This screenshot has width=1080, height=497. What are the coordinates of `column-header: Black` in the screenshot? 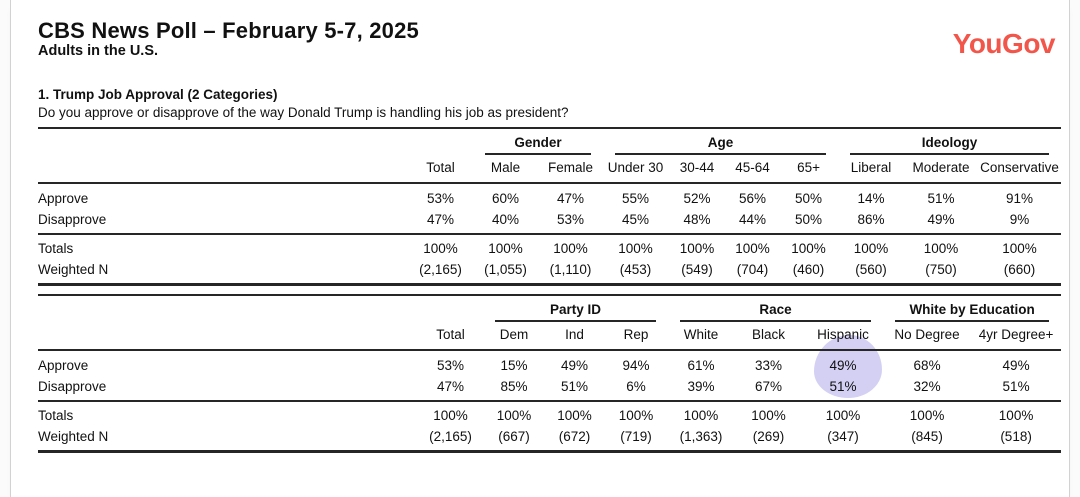 It's located at (769, 336).